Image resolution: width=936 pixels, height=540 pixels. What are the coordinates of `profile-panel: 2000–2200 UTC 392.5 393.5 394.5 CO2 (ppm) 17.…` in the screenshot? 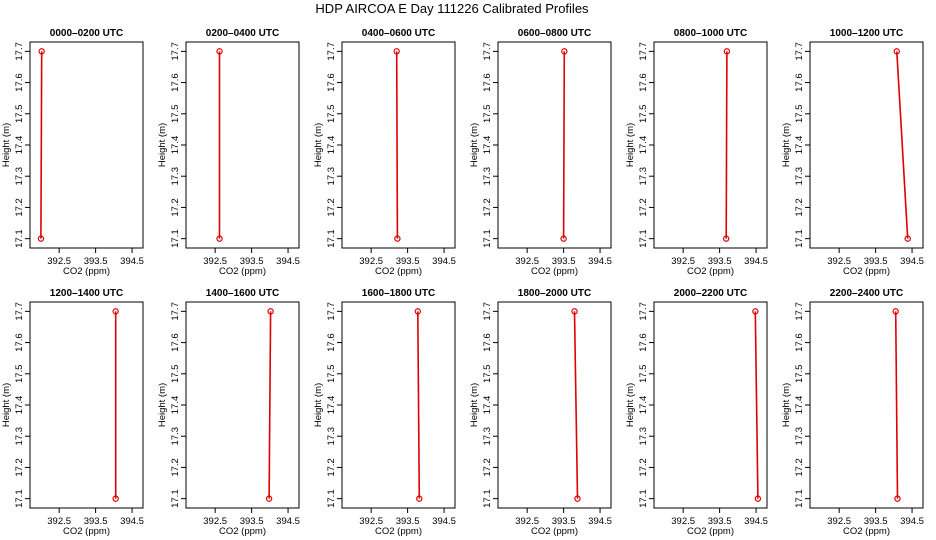 It's located at (696, 412).